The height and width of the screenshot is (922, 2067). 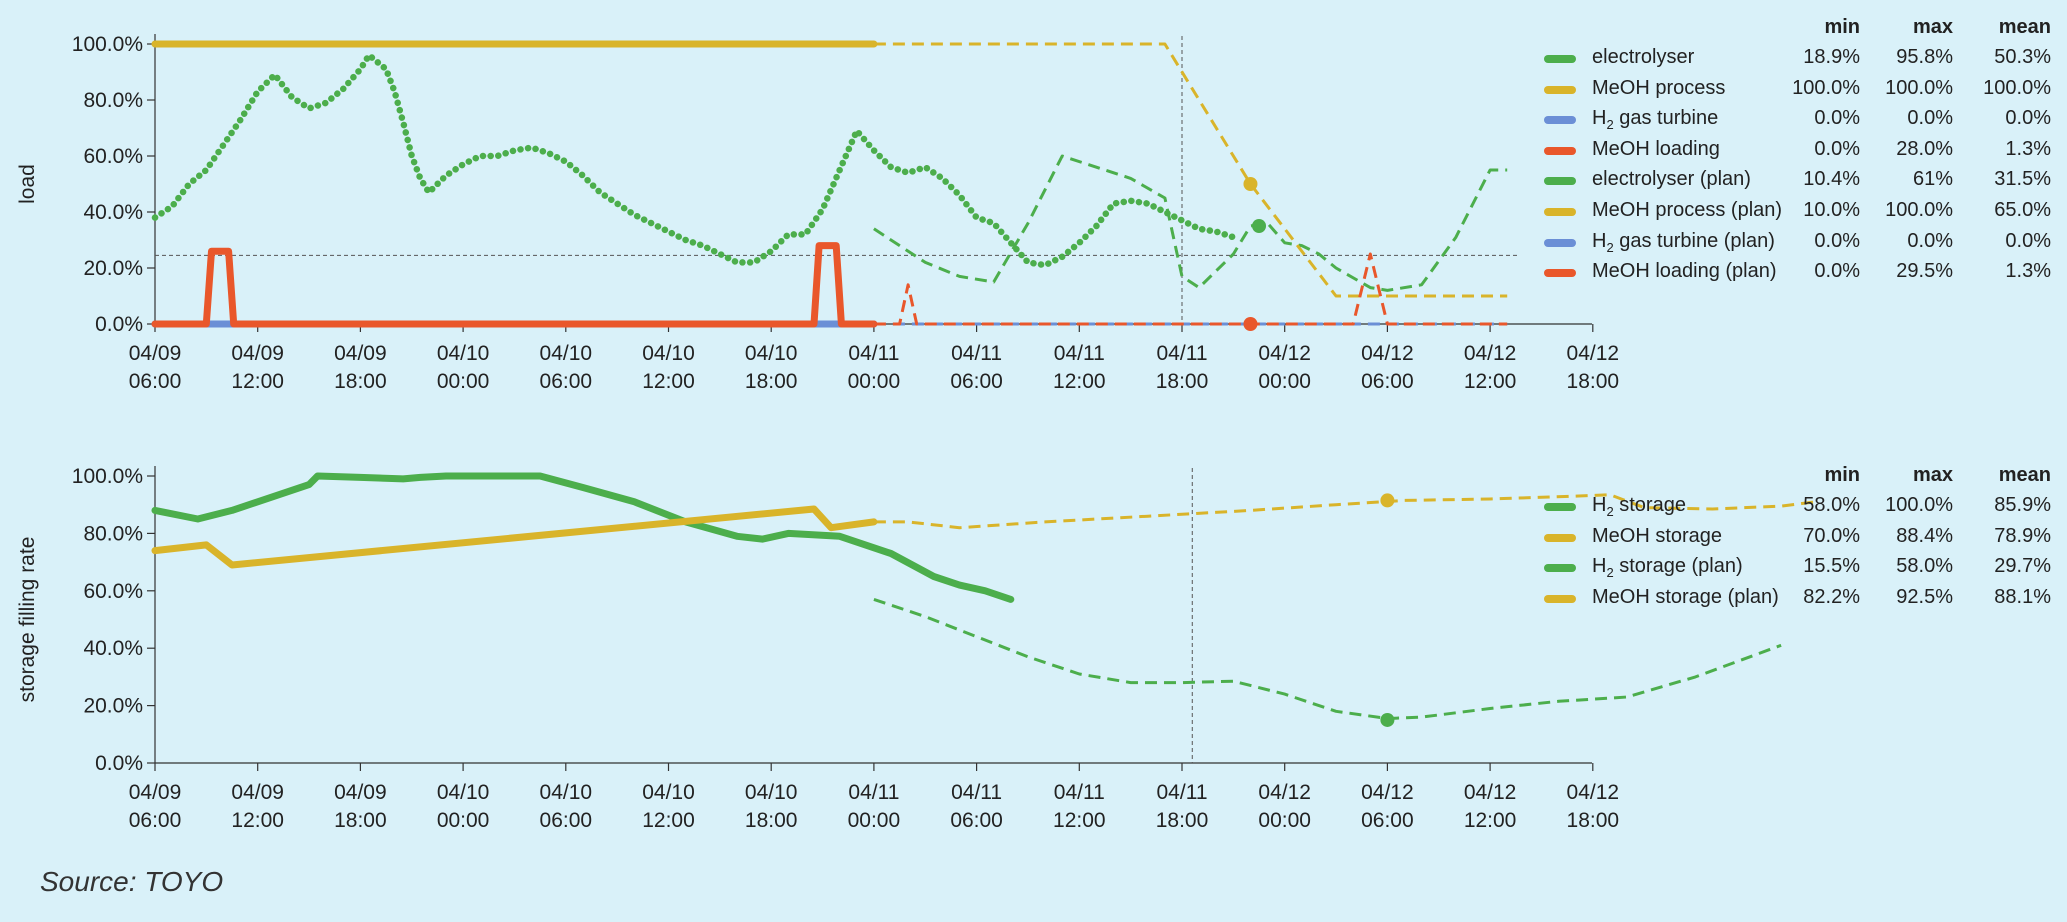 What do you see at coordinates (1924, 596) in the screenshot?
I see `legend-value-max: 92.5%` at bounding box center [1924, 596].